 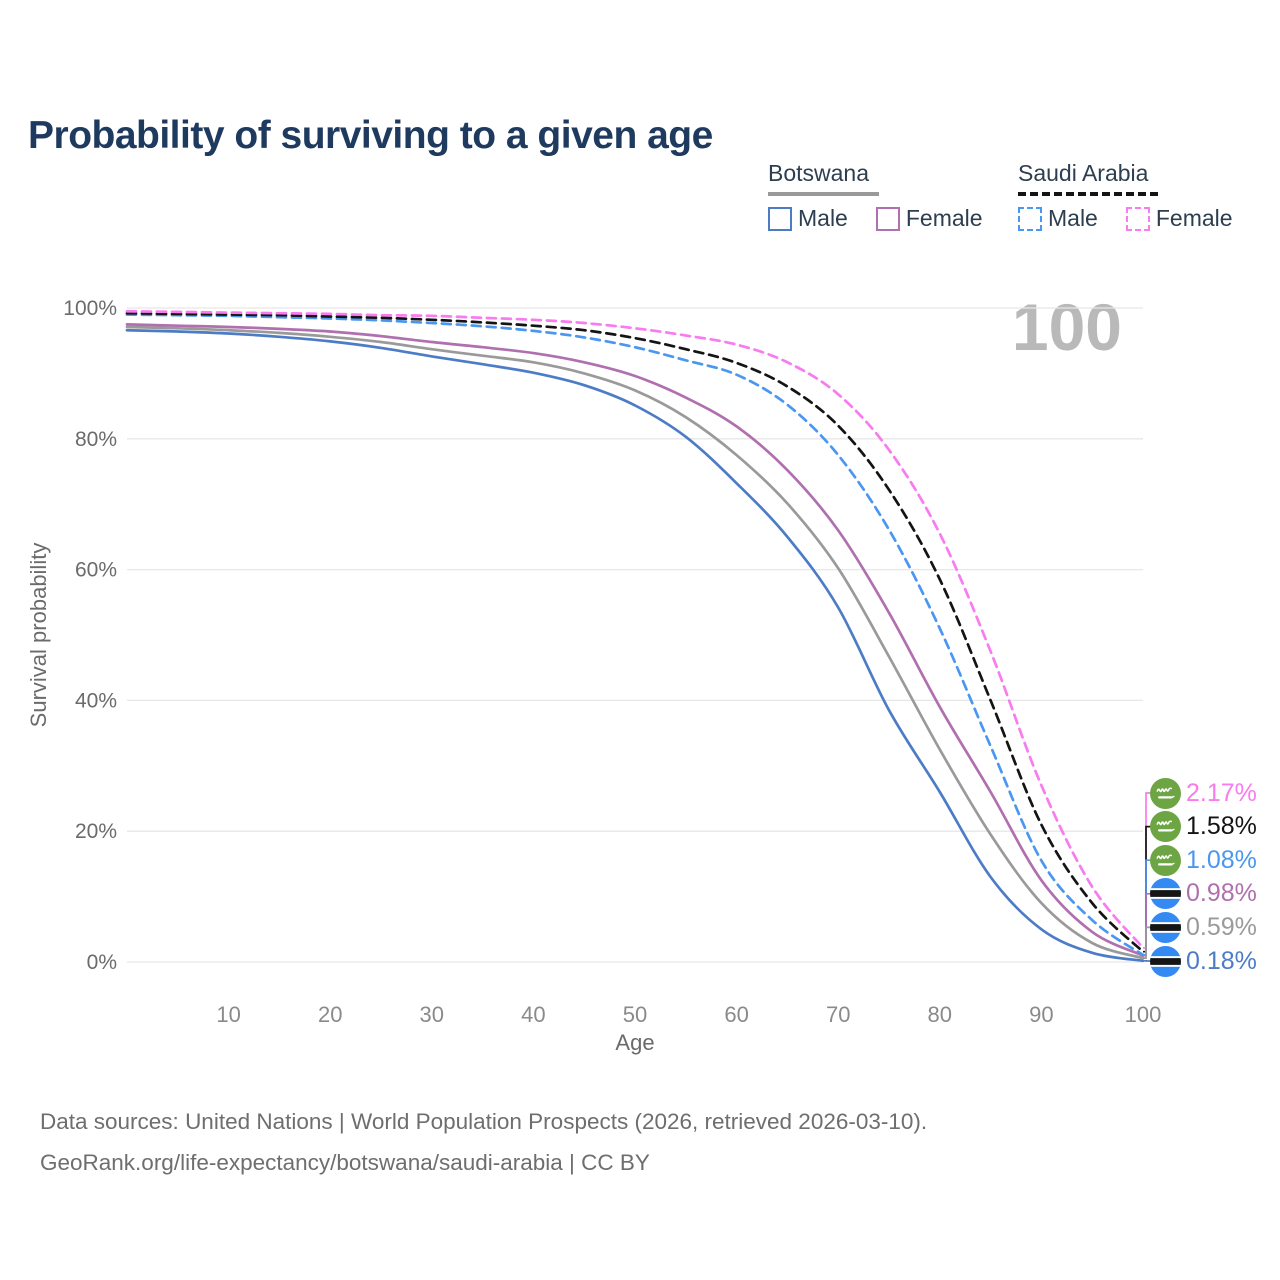 I want to click on leader-line-botswana-both-sexes, so click(x=1147, y=942).